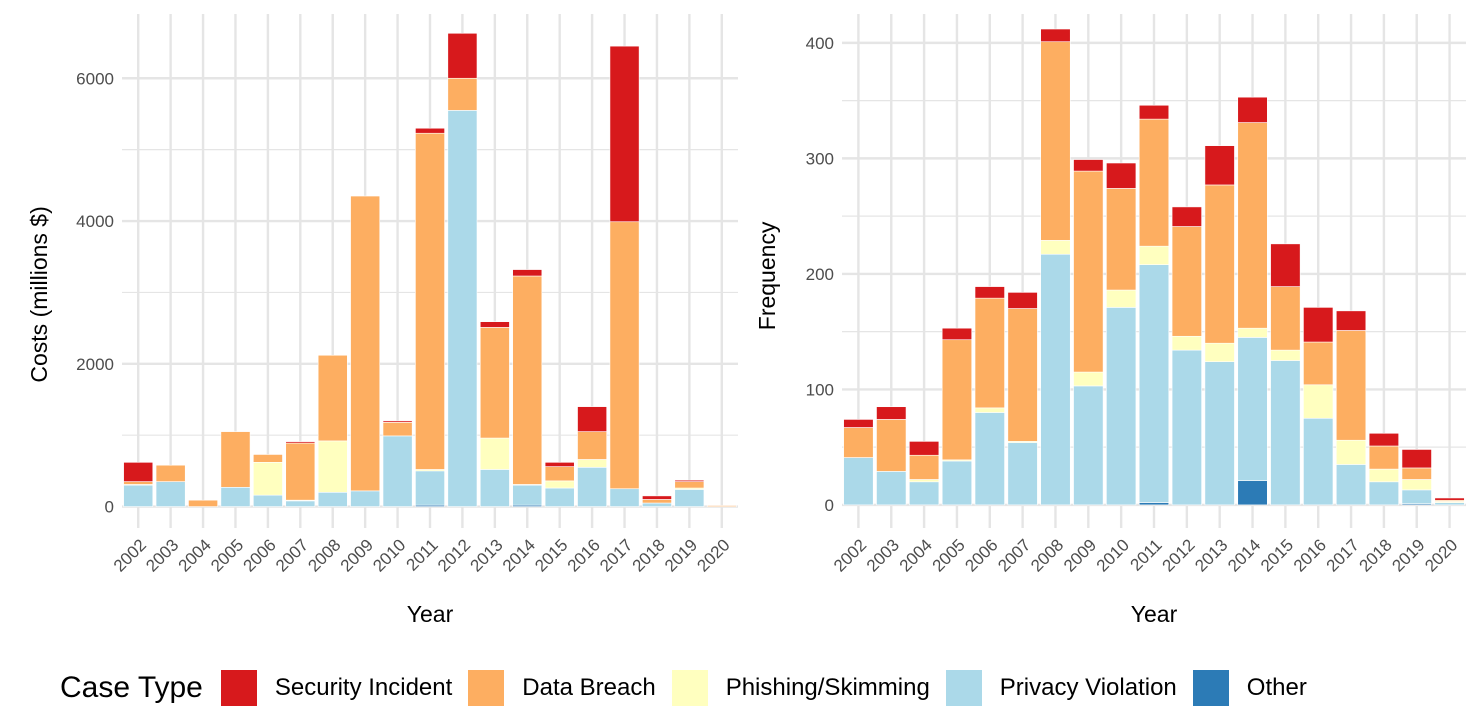 This screenshot has height=715, width=1471. I want to click on y-tick-label: 6000, so click(95, 78).